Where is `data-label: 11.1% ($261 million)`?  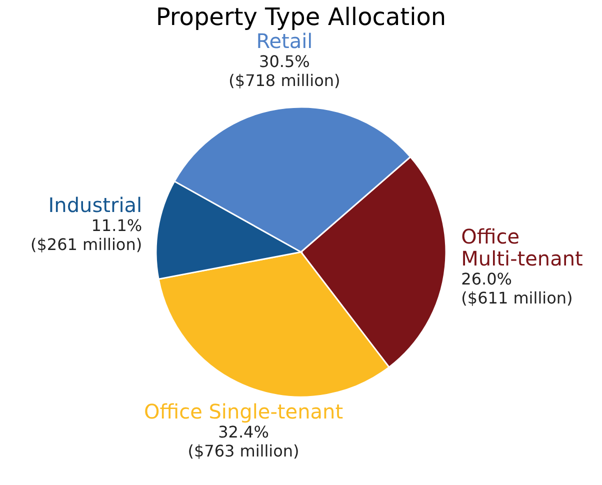
data-label: 11.1% ($261 million) is located at coordinates (86, 235).